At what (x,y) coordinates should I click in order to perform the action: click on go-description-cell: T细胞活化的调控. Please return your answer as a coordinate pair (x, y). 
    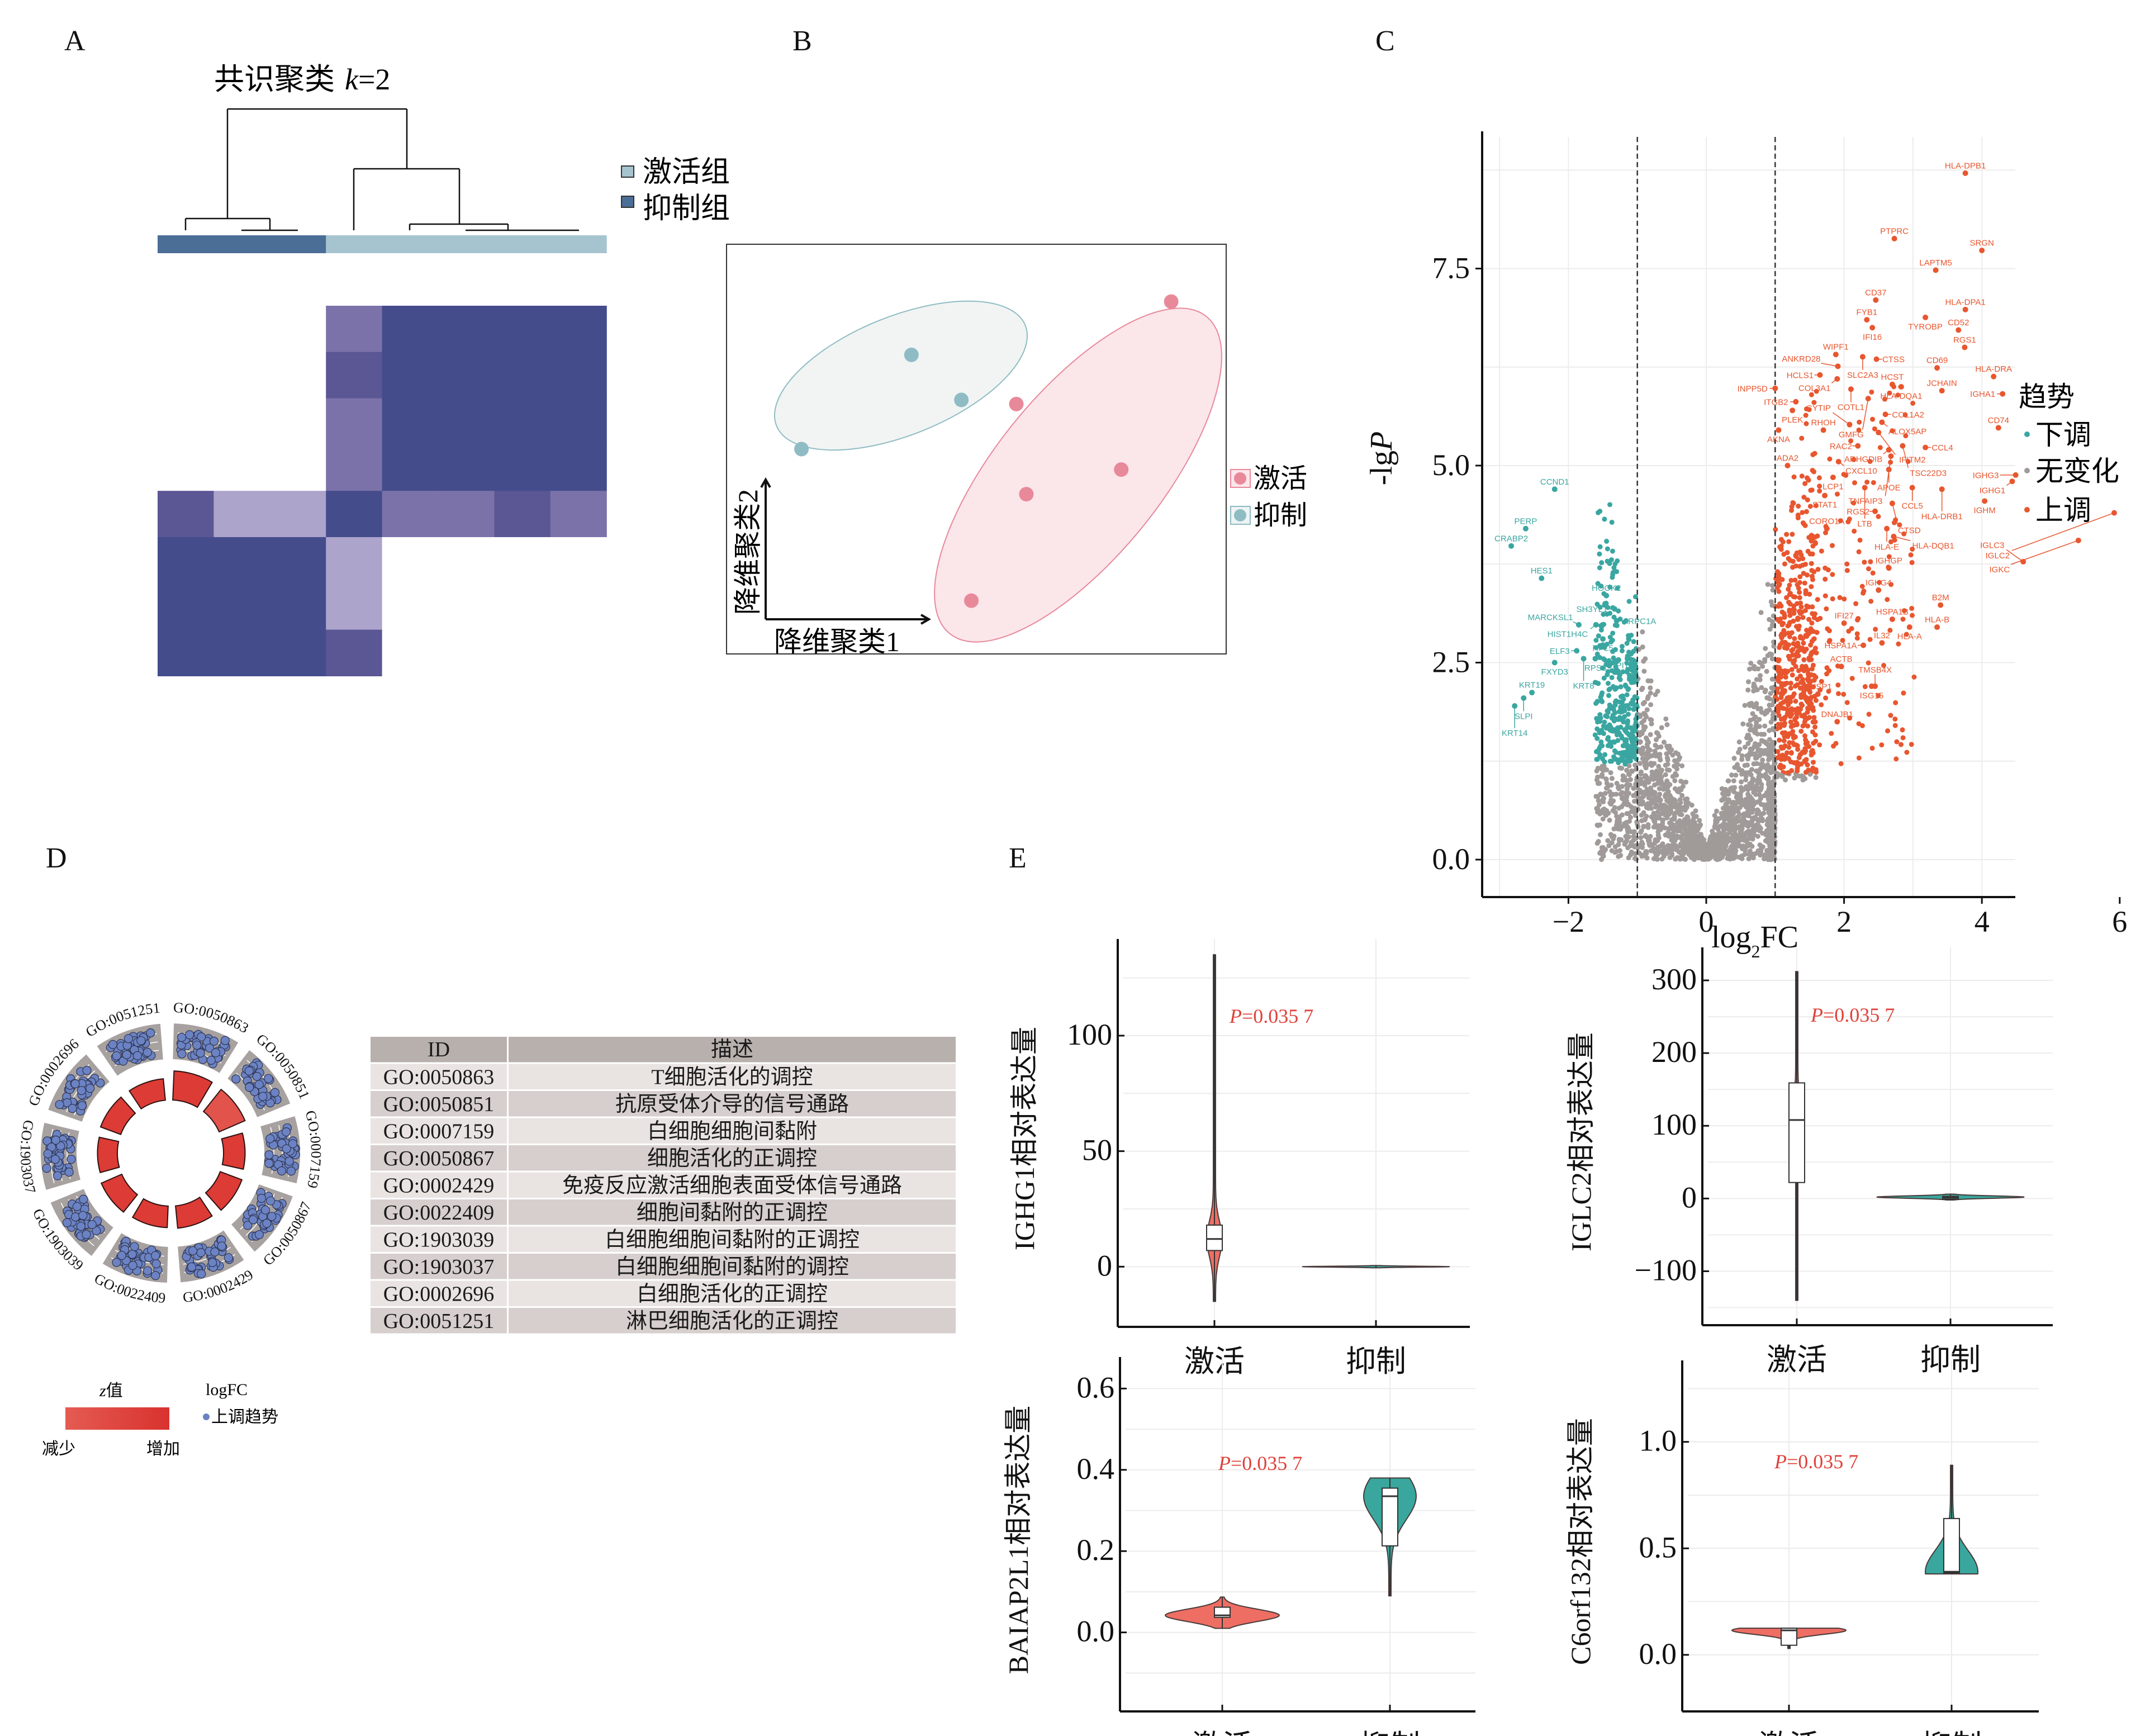
    Looking at the image, I should click on (732, 1077).